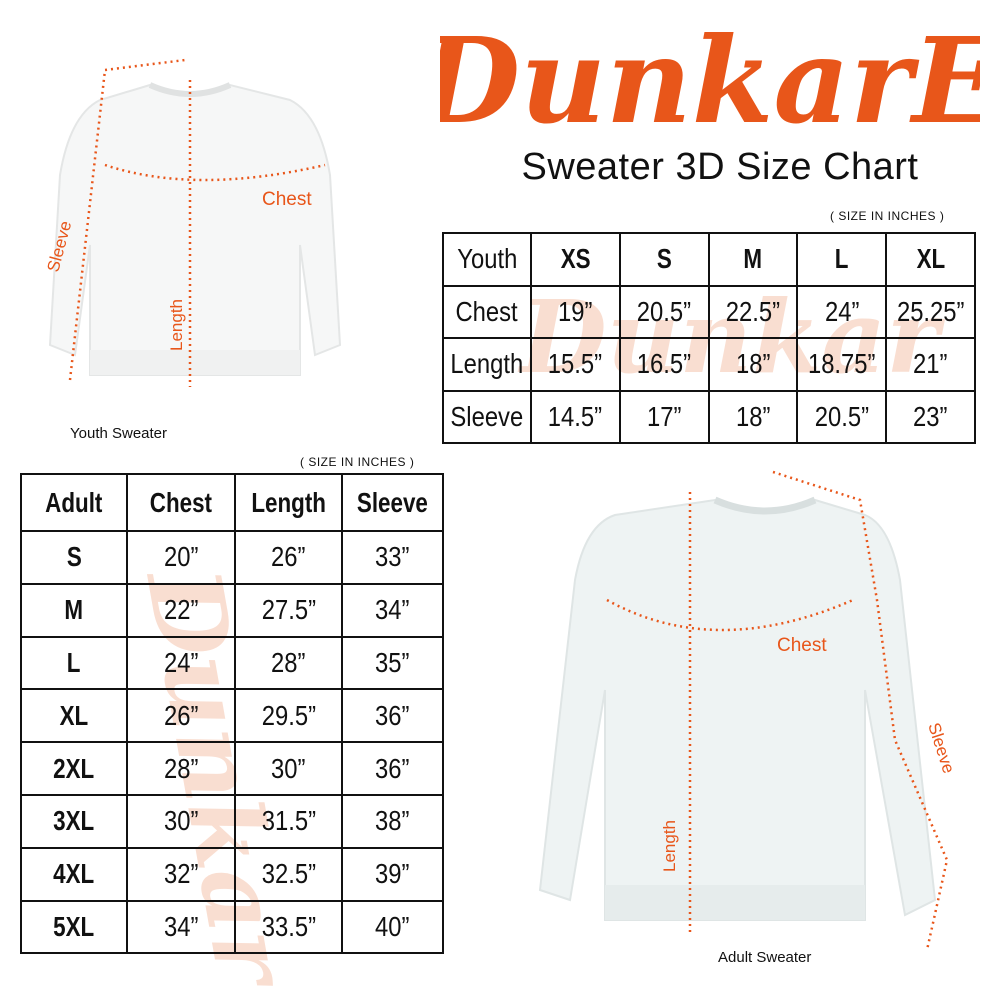 The height and width of the screenshot is (1000, 1000). What do you see at coordinates (941, 747) in the screenshot?
I see `sleeve-label: Sleeve` at bounding box center [941, 747].